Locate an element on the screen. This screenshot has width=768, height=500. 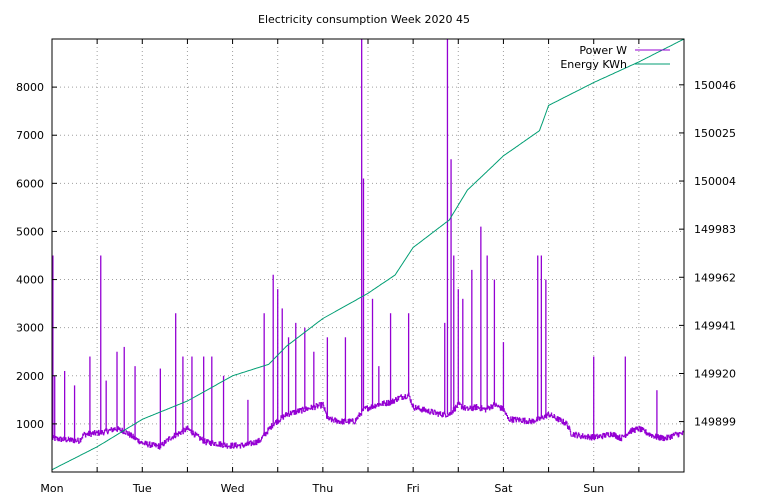
y-left-tick-label: 1000 is located at coordinates (30, 424).